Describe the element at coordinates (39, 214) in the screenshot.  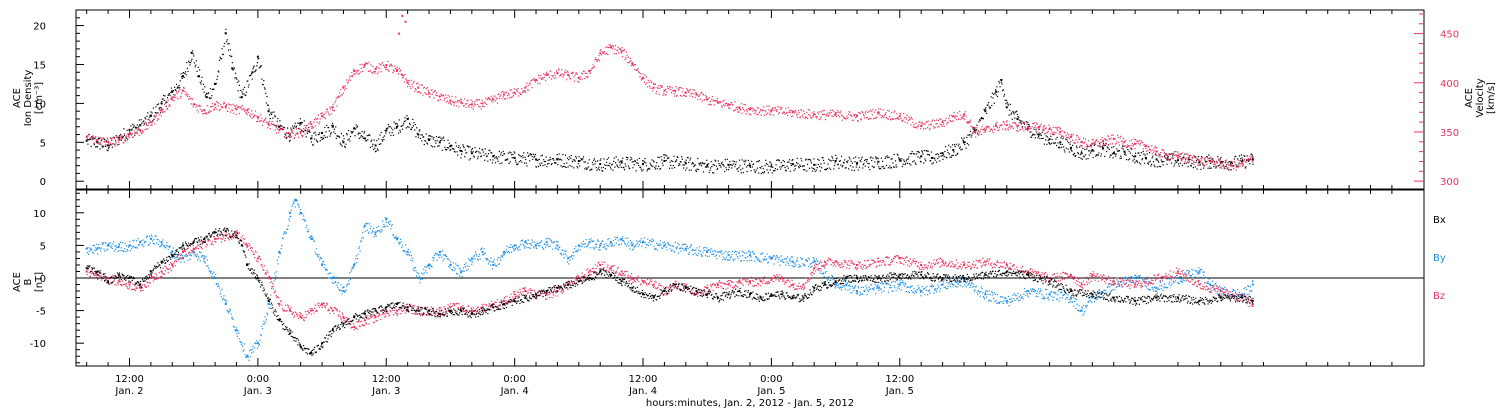
I see `b-tick-label: 10` at that location.